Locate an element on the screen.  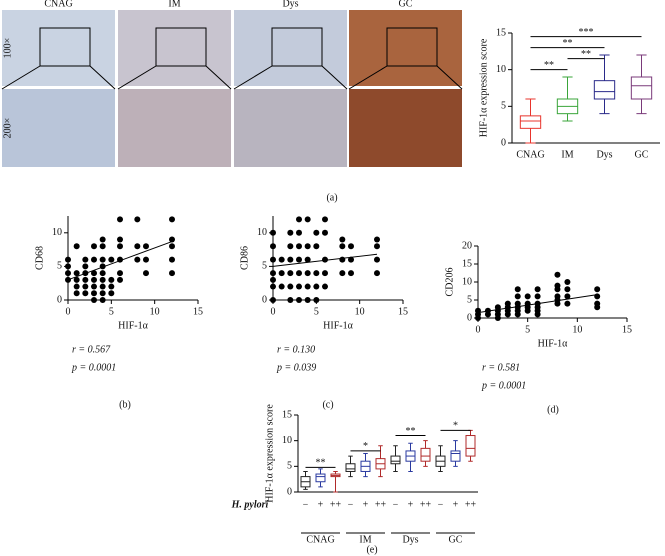
column-label: CNAG is located at coordinates (58, 4).